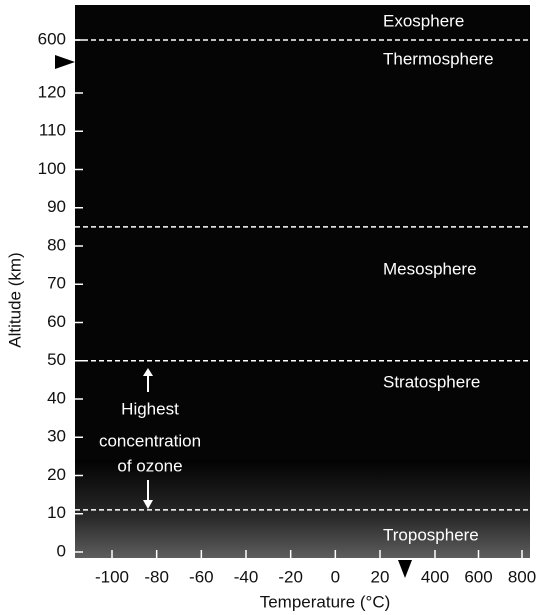 The height and width of the screenshot is (615, 550). I want to click on layer-label: Troposphere, so click(431, 534).